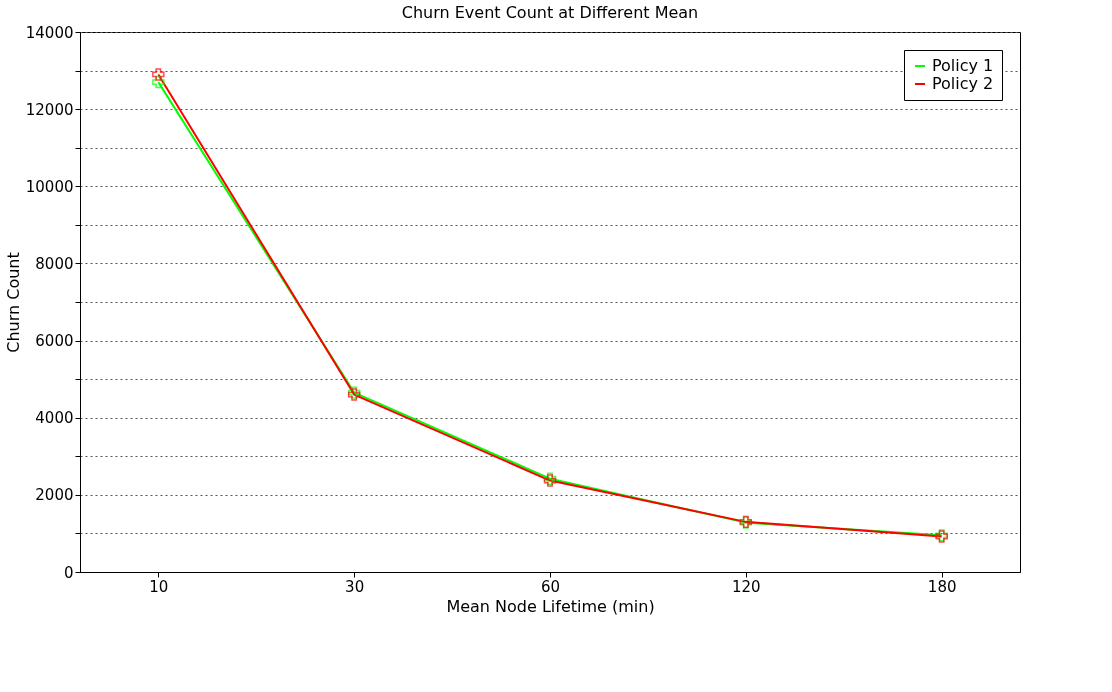 The image size is (1112, 692). I want to click on y-tick-label: 12000, so click(49, 109).